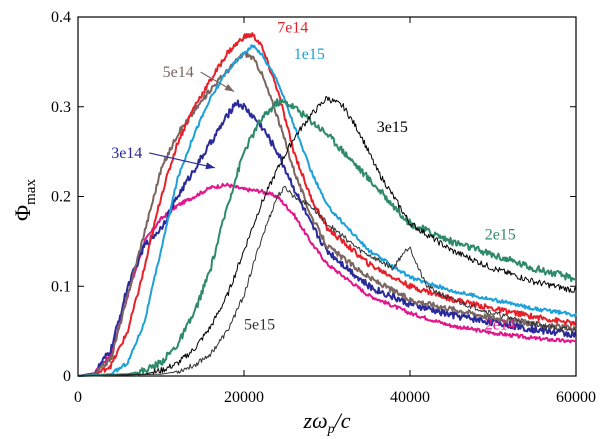 This screenshot has height=439, width=603. I want to click on label-arrowhead-5e14, so click(229, 87).